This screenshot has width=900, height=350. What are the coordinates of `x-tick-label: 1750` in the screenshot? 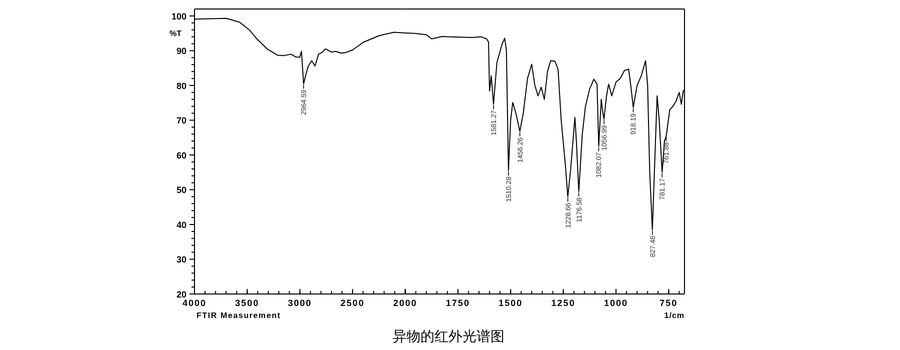 It's located at (458, 303).